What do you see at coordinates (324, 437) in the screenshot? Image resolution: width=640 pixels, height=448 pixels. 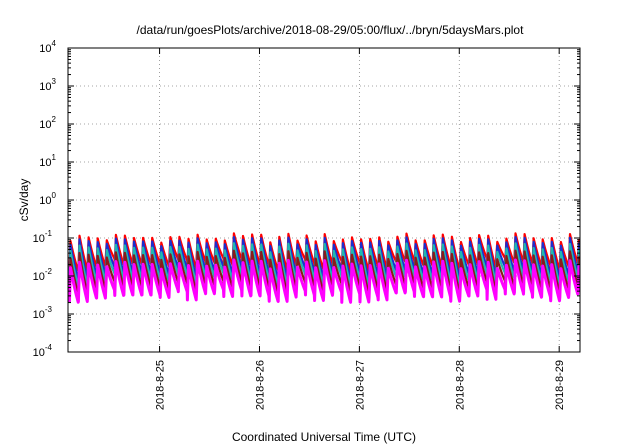 I see `x-axis-label: Coordinated Universal Time (UTC)` at bounding box center [324, 437].